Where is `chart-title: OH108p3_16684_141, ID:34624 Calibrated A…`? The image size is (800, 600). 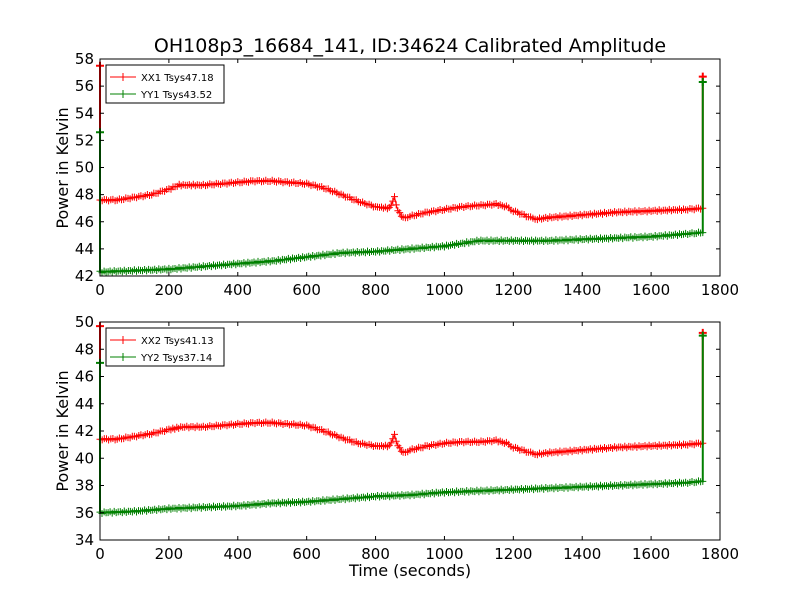
chart-title: OH108p3_16684_141, ID:34624 Calibrated A… is located at coordinates (410, 46).